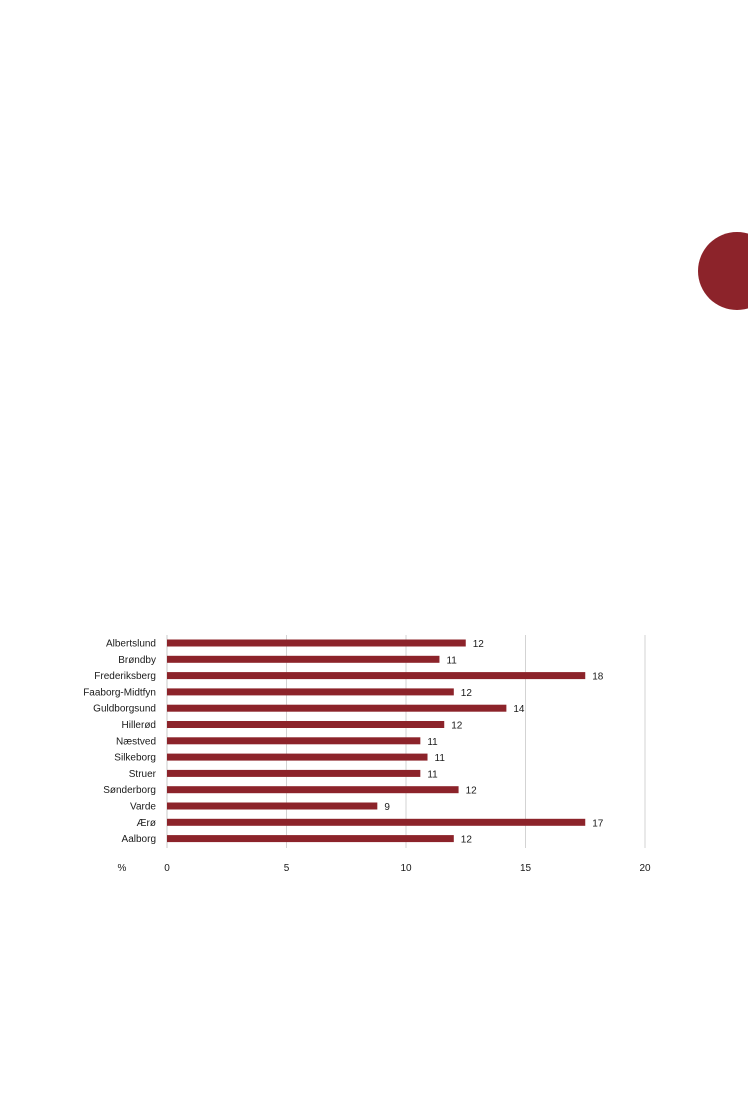 The height and width of the screenshot is (1102, 748). I want to click on category-label: Albertslund, so click(131, 644).